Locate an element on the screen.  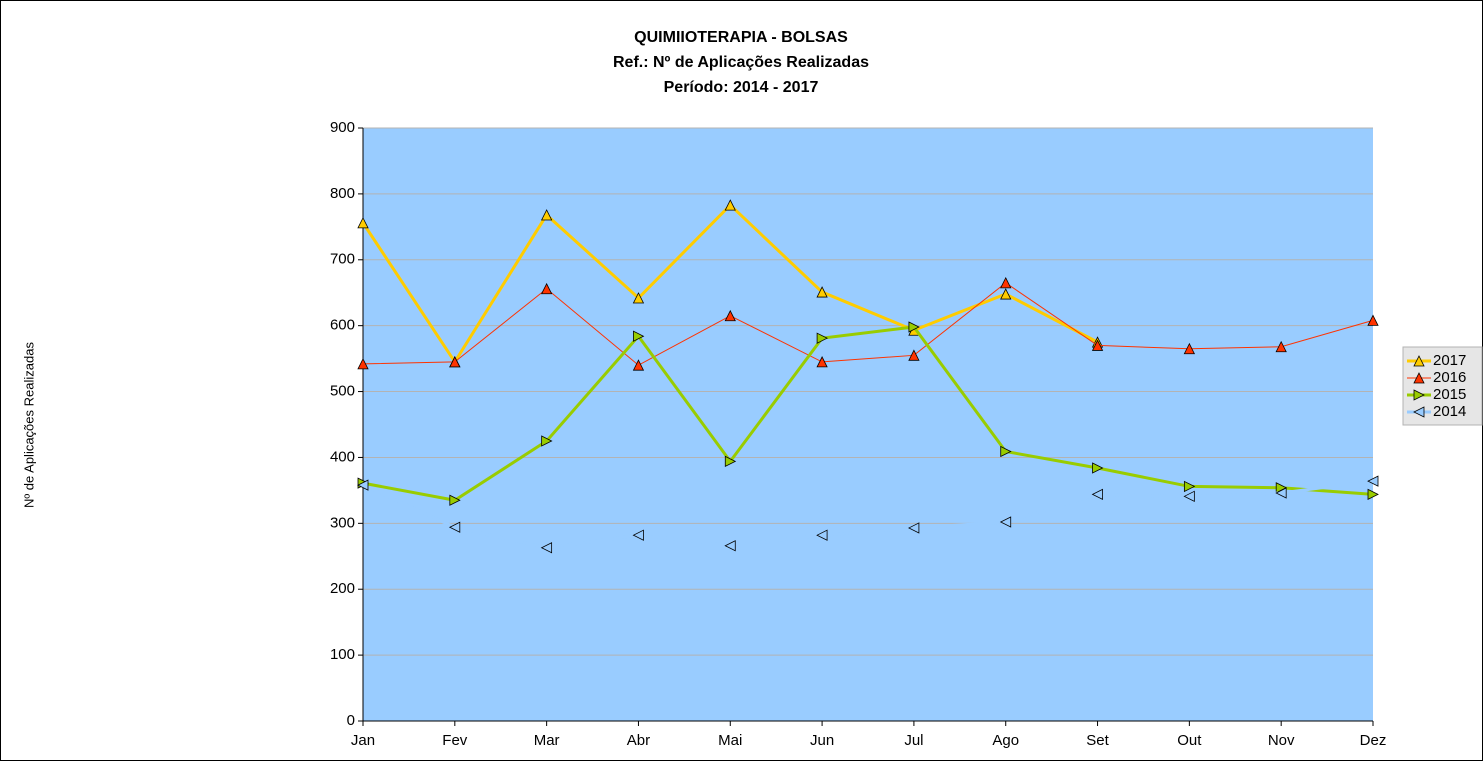
x-tick-label: Jan is located at coordinates (363, 740).